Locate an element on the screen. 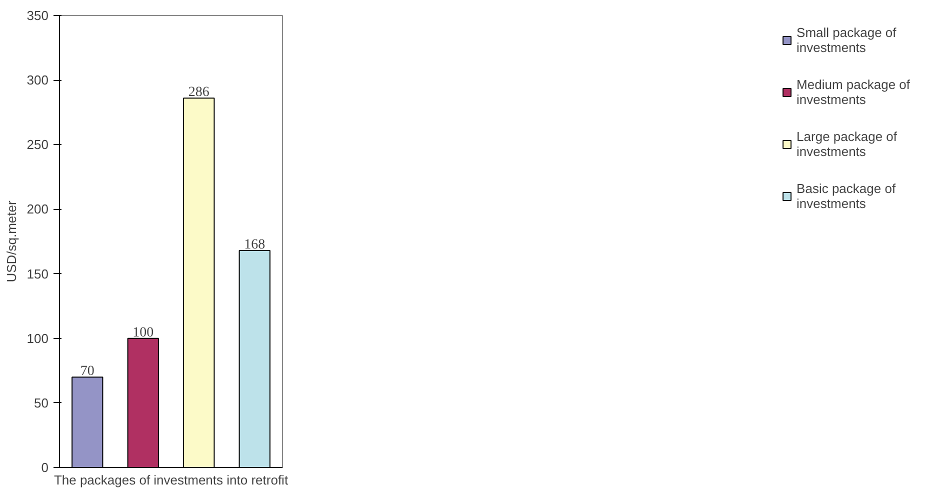  x-axis-title: The packages of investments into retrofit is located at coordinates (171, 480).